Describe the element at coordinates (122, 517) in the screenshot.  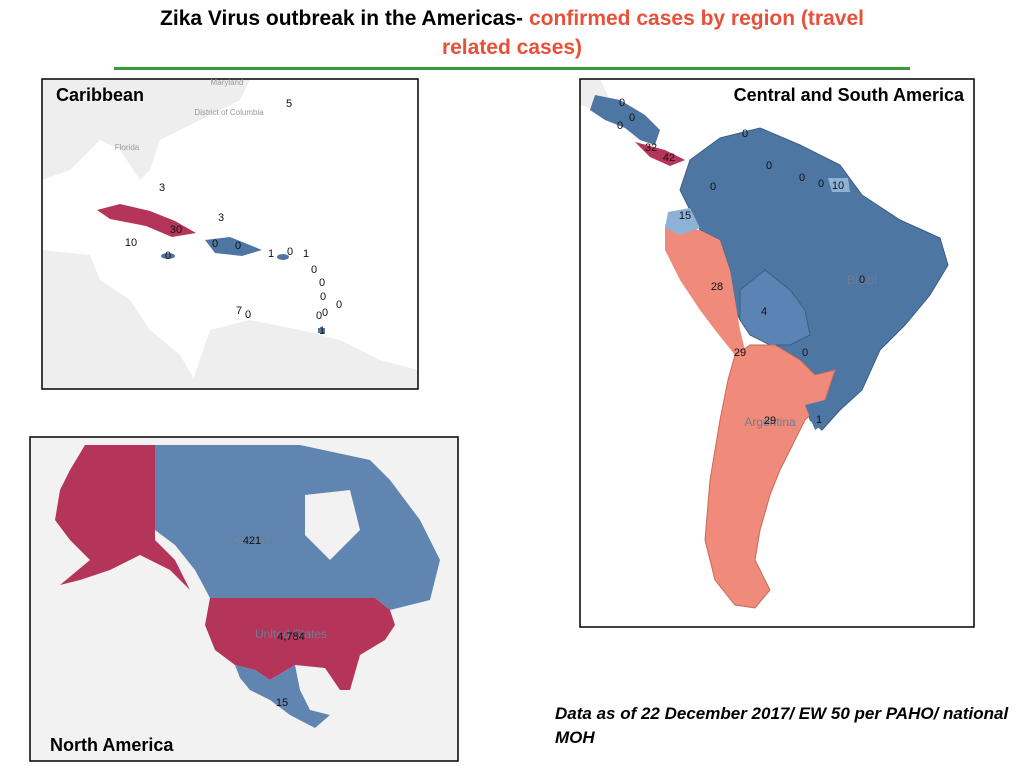
I see `alaska` at that location.